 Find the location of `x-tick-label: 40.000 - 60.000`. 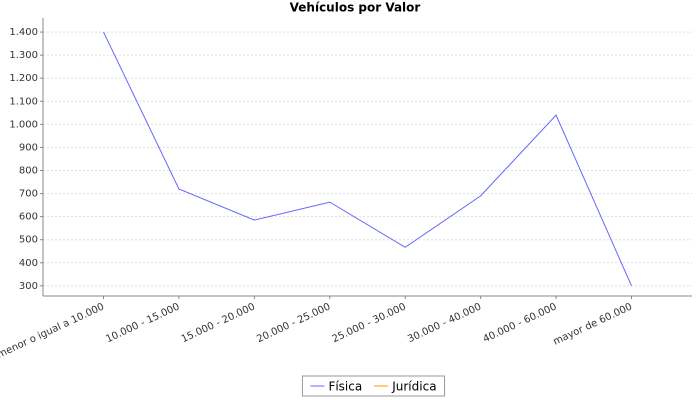

x-tick-label: 40.000 - 60.000 is located at coordinates (519, 323).